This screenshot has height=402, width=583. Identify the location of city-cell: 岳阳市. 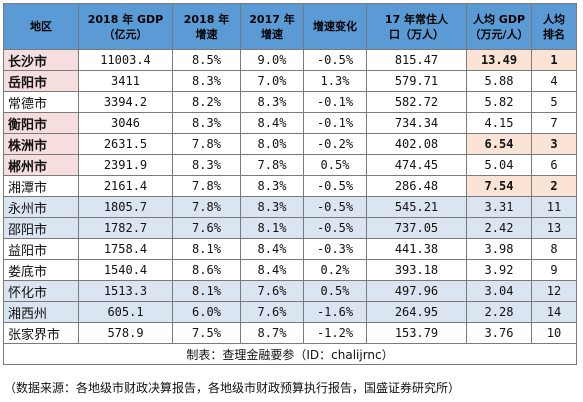
(41, 81).